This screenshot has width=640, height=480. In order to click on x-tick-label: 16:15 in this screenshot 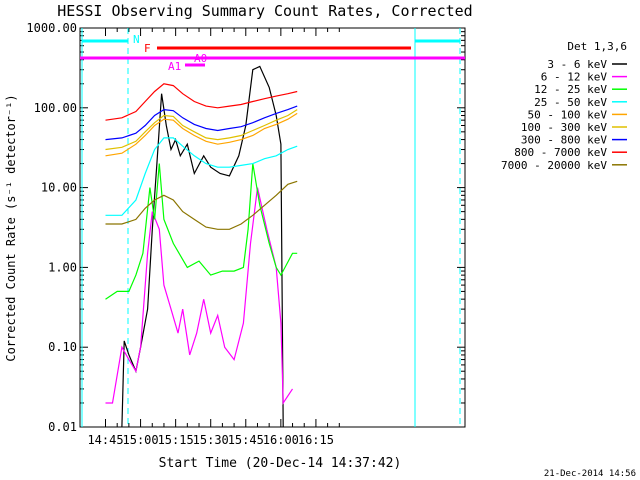, I will do `click(316, 440)`.